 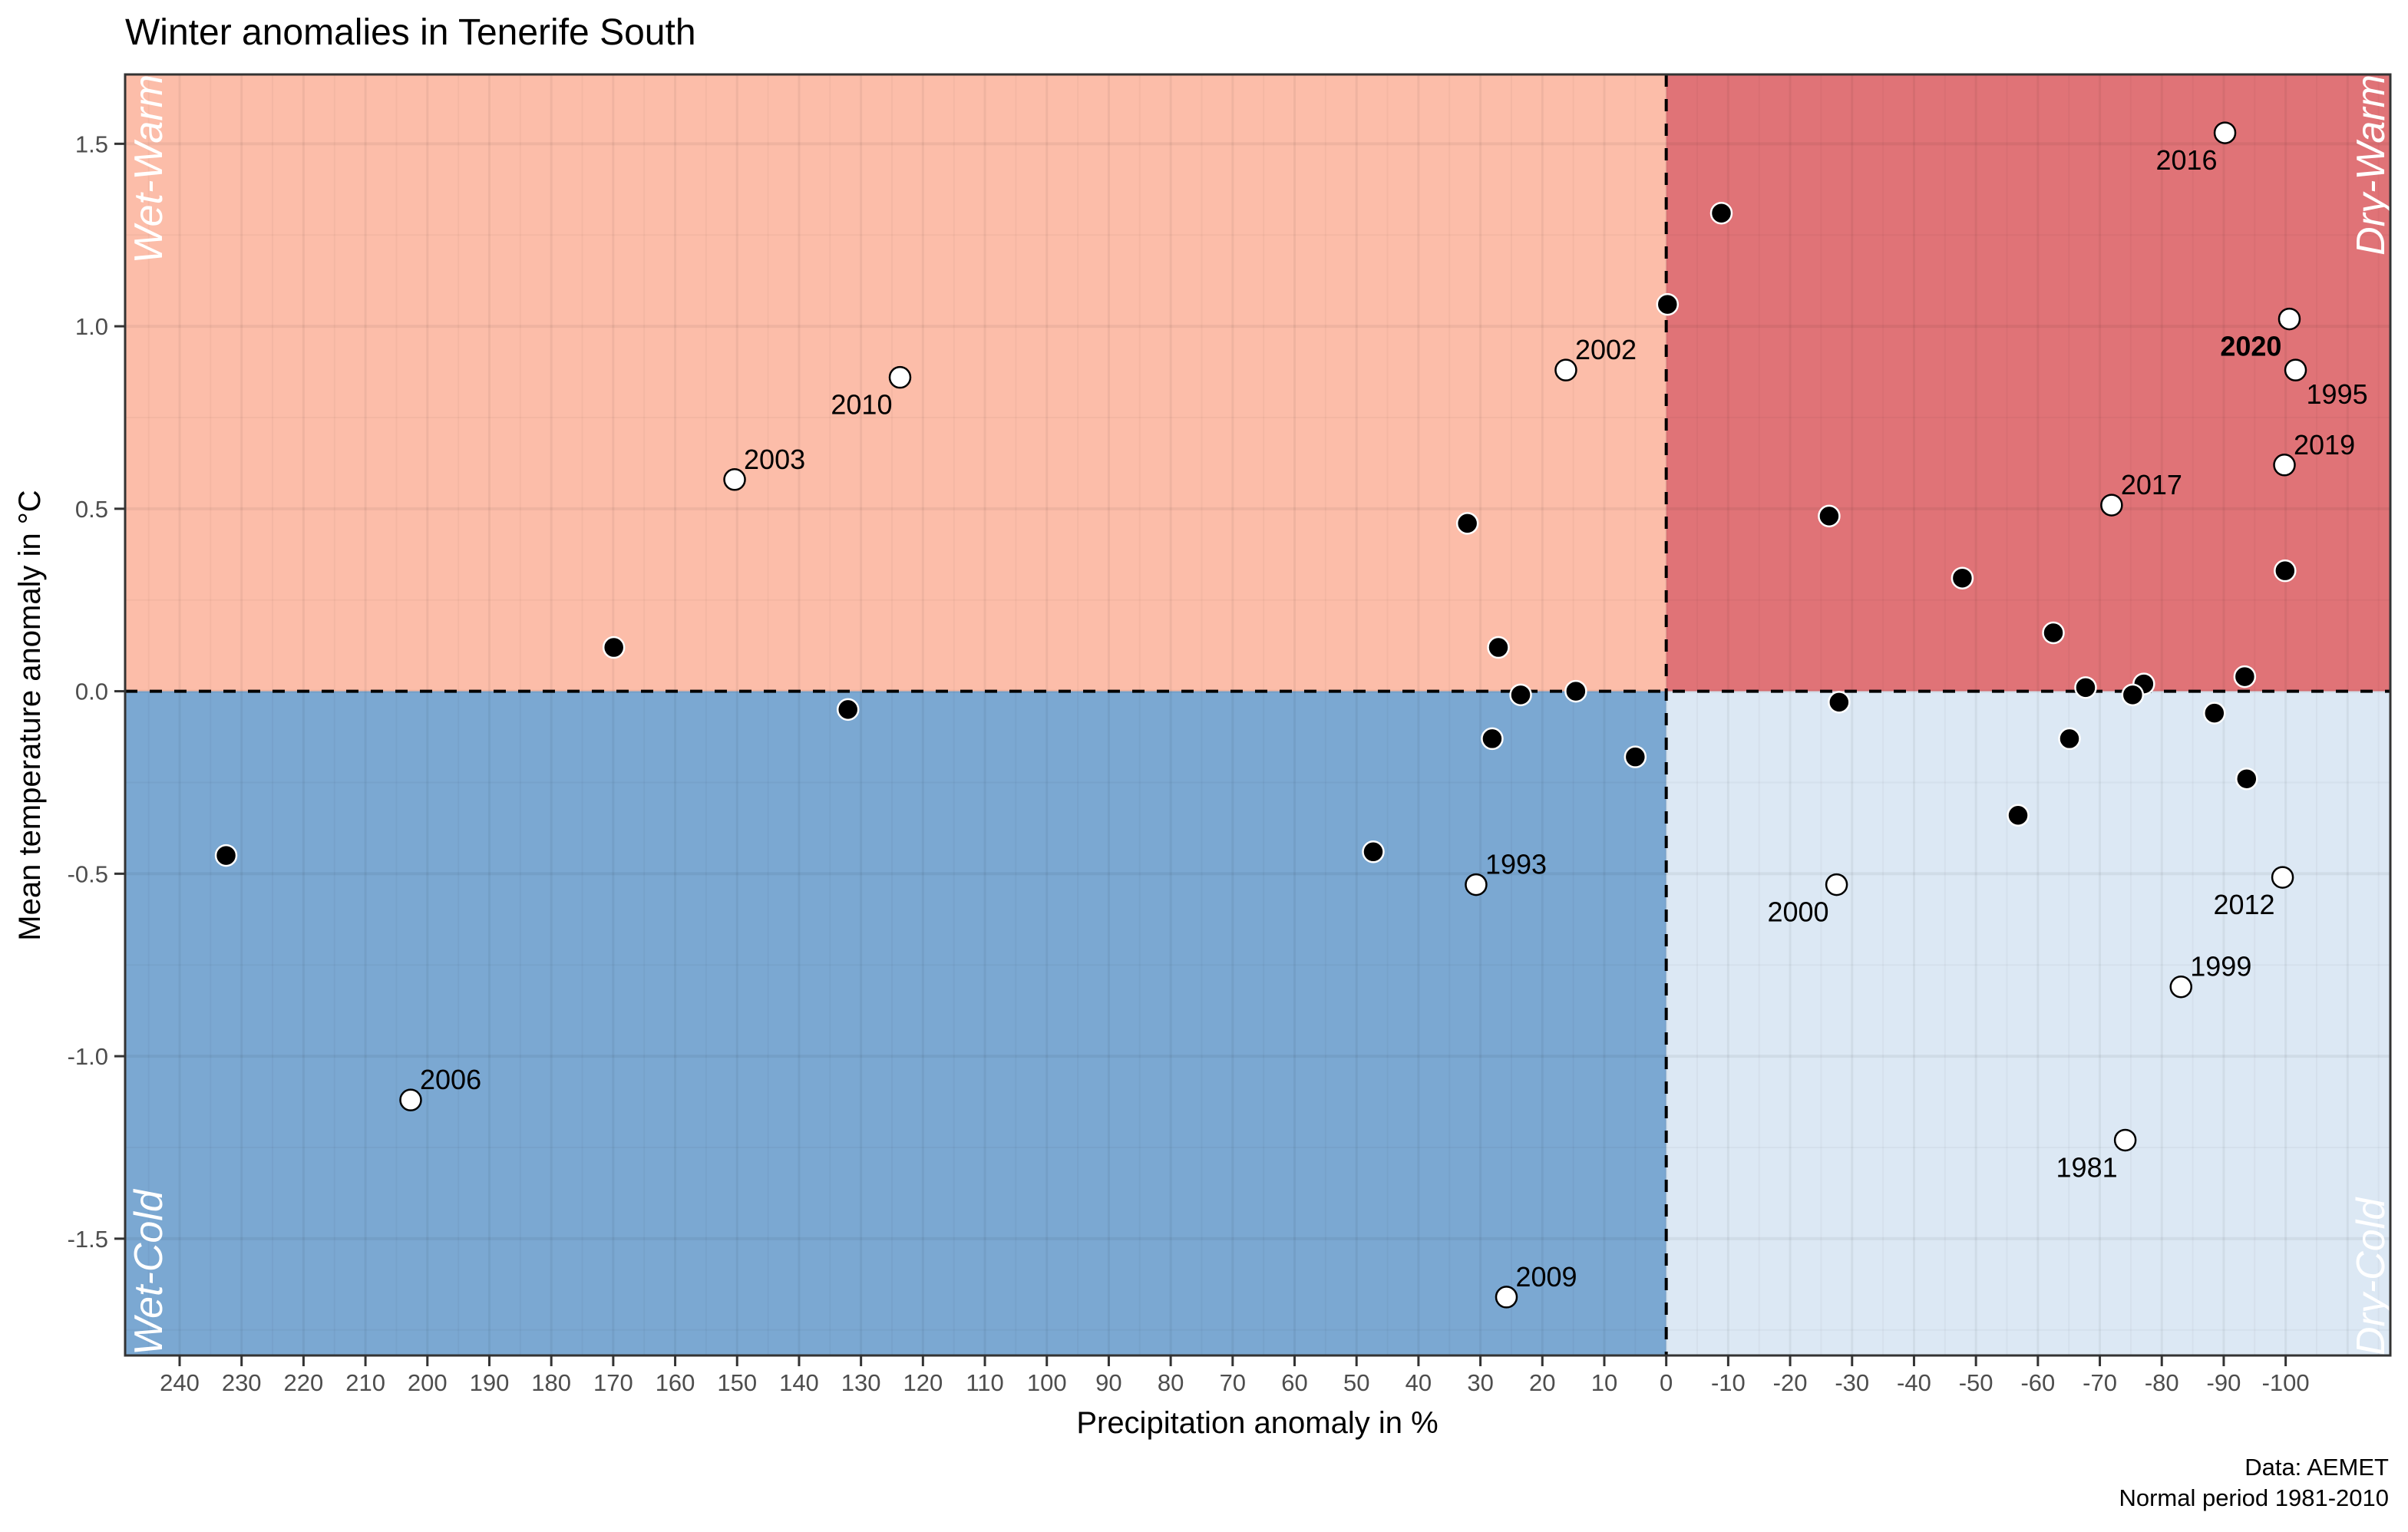 I want to click on x-tick-label: 0, so click(x=1667, y=1382).